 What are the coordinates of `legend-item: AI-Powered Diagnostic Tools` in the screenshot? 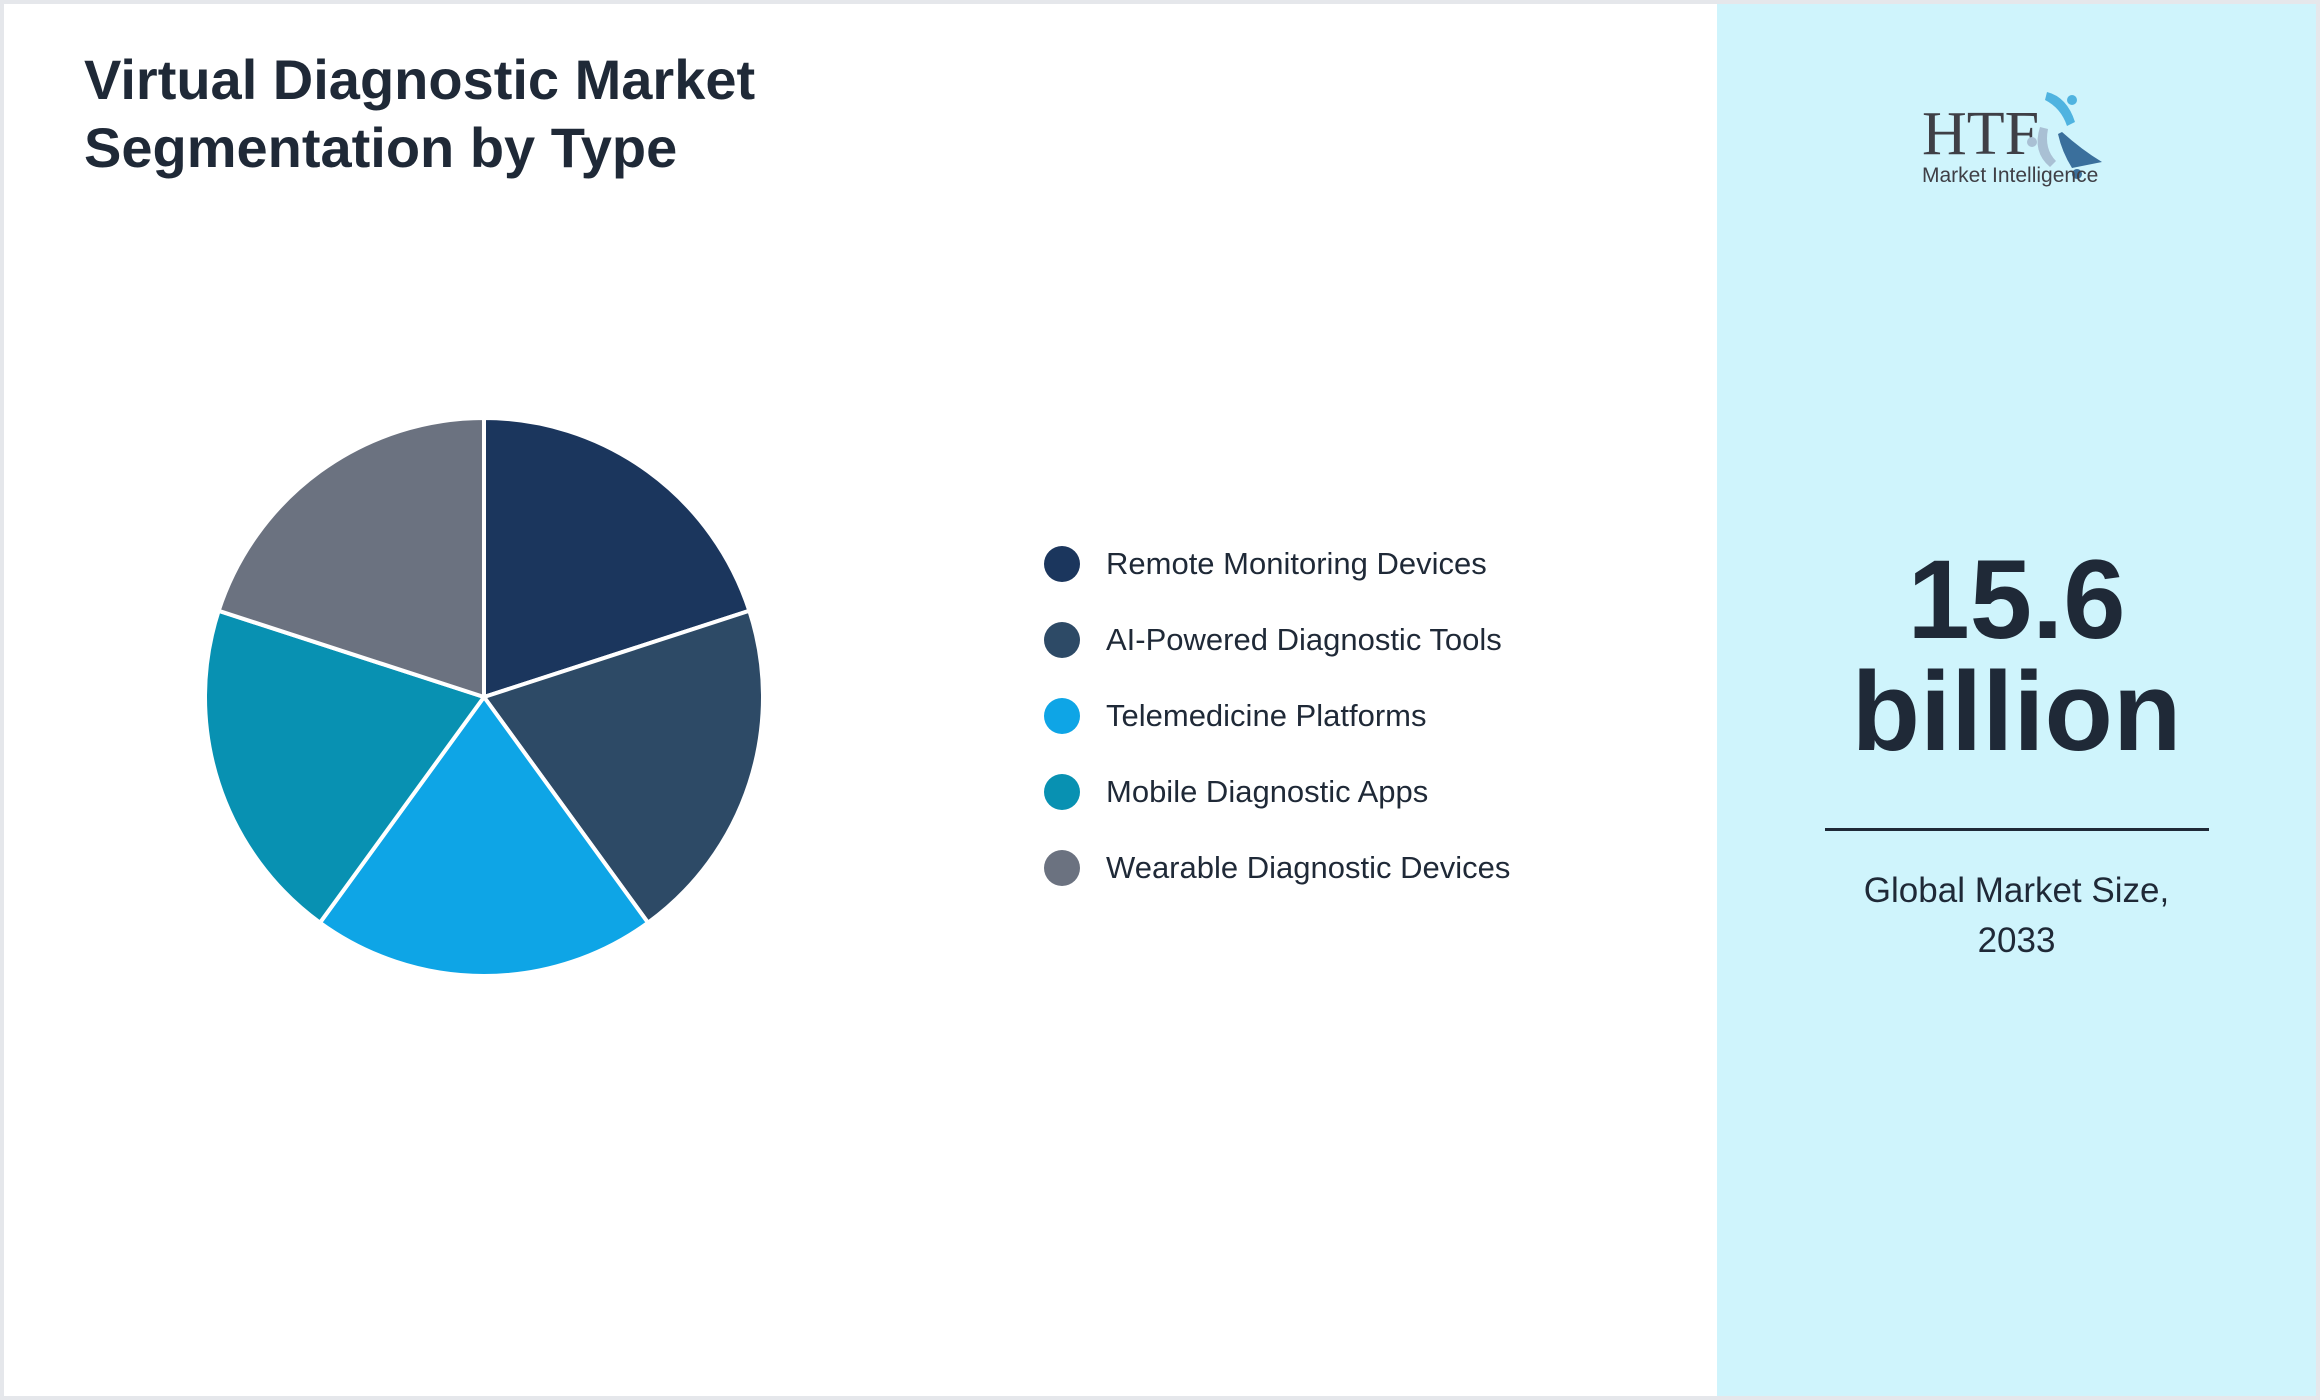 It's located at (1277, 640).